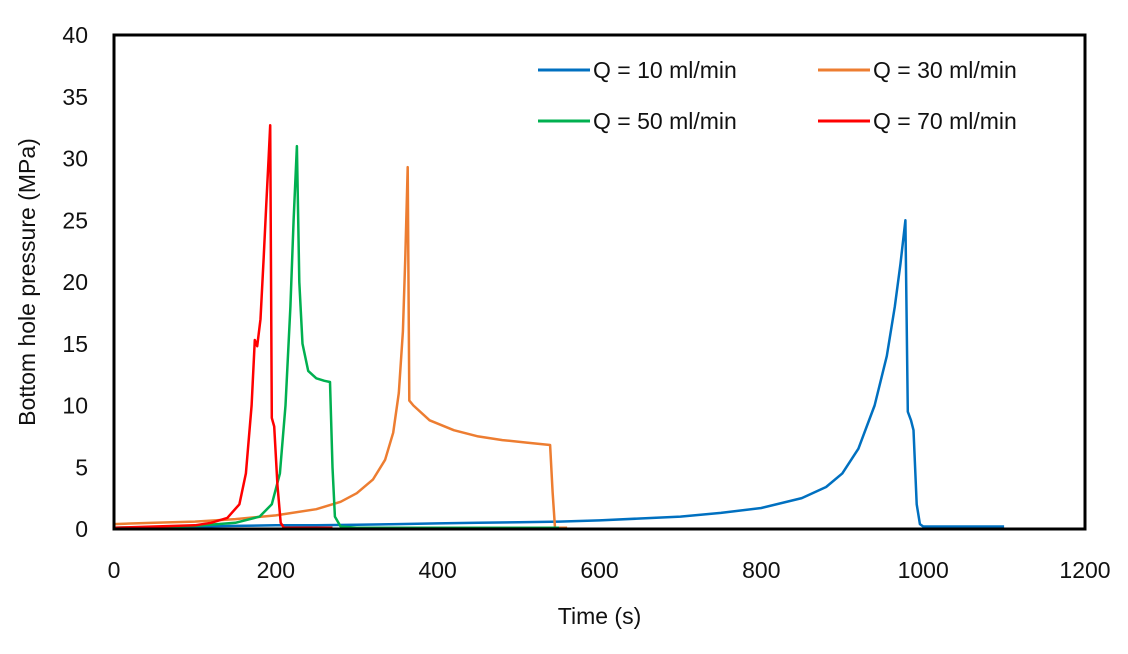 Image resolution: width=1128 pixels, height=654 pixels. I want to click on y-tick-label: 5, so click(81, 467).